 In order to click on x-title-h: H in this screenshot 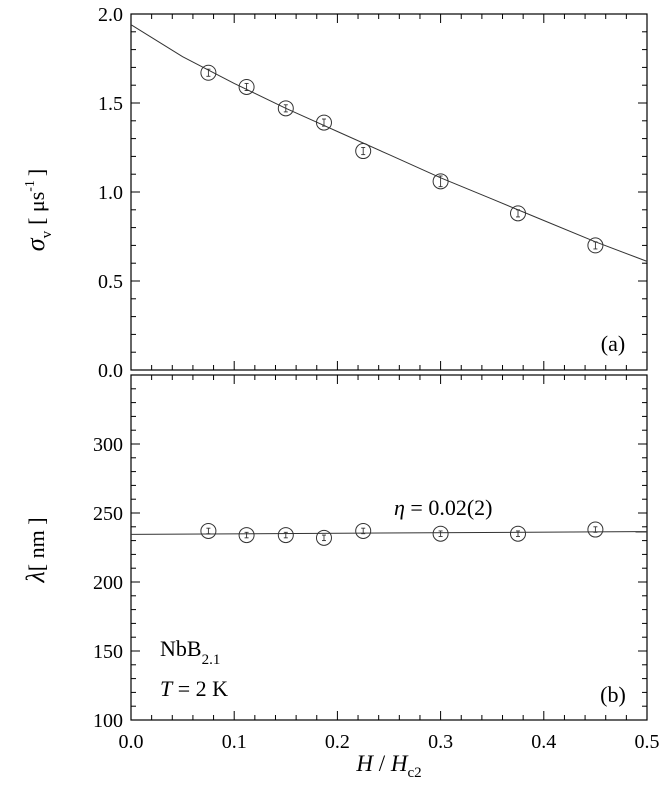, I will do `click(364, 763)`.